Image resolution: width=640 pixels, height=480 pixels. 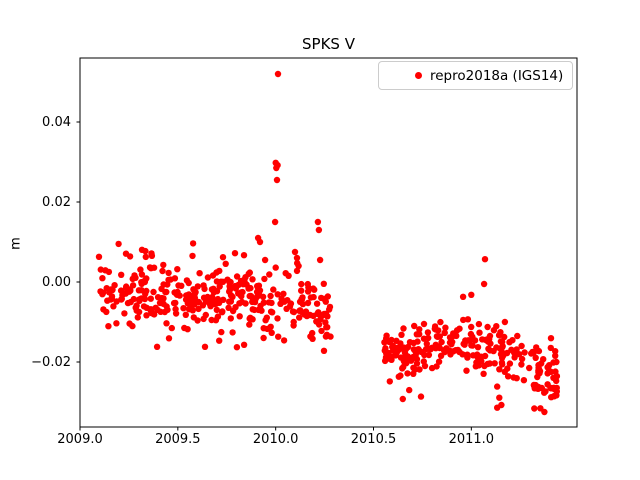 I want to click on x-tick-label: 2010.5, so click(x=373, y=439).